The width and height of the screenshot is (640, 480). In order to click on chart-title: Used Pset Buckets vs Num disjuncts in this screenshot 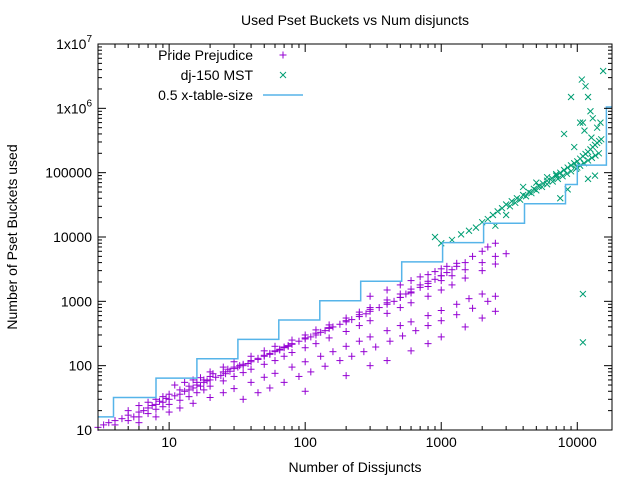, I will do `click(355, 20)`.